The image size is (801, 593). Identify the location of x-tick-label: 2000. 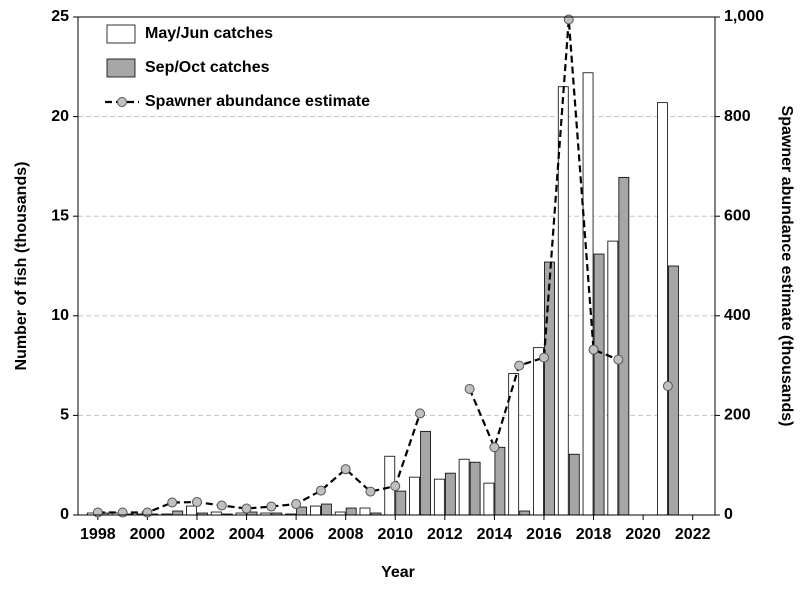
(148, 534).